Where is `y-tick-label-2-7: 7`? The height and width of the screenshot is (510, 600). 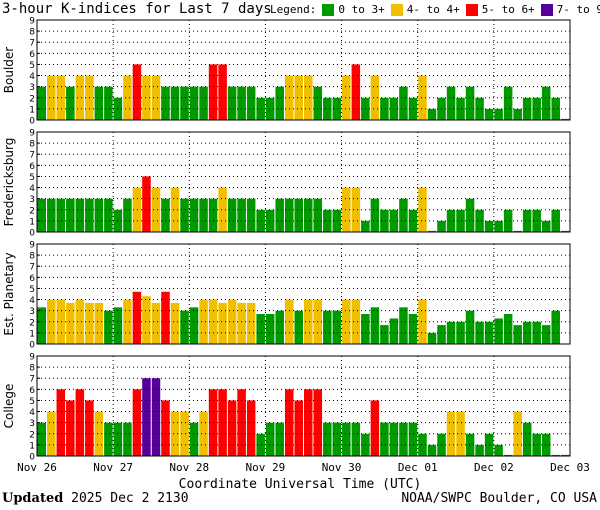
y-tick-label-2-7: 7 is located at coordinates (32, 268).